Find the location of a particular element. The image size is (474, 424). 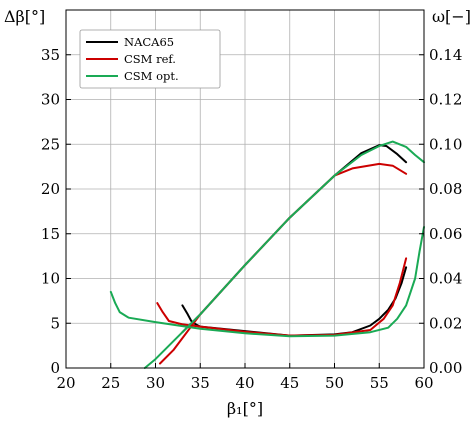

legend-box is located at coordinates (150, 59).